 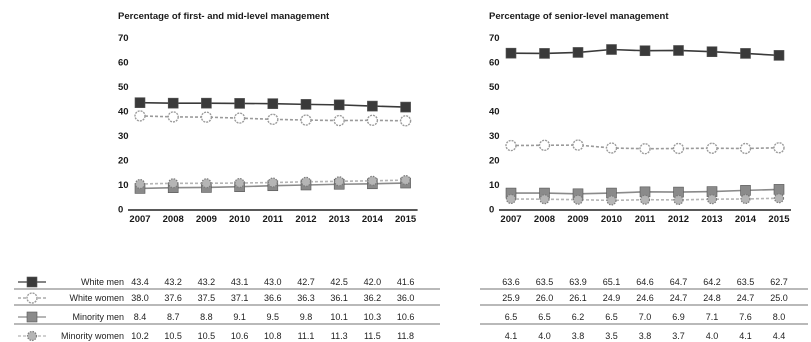 What do you see at coordinates (545, 282) in the screenshot?
I see `data-label: 63.5` at bounding box center [545, 282].